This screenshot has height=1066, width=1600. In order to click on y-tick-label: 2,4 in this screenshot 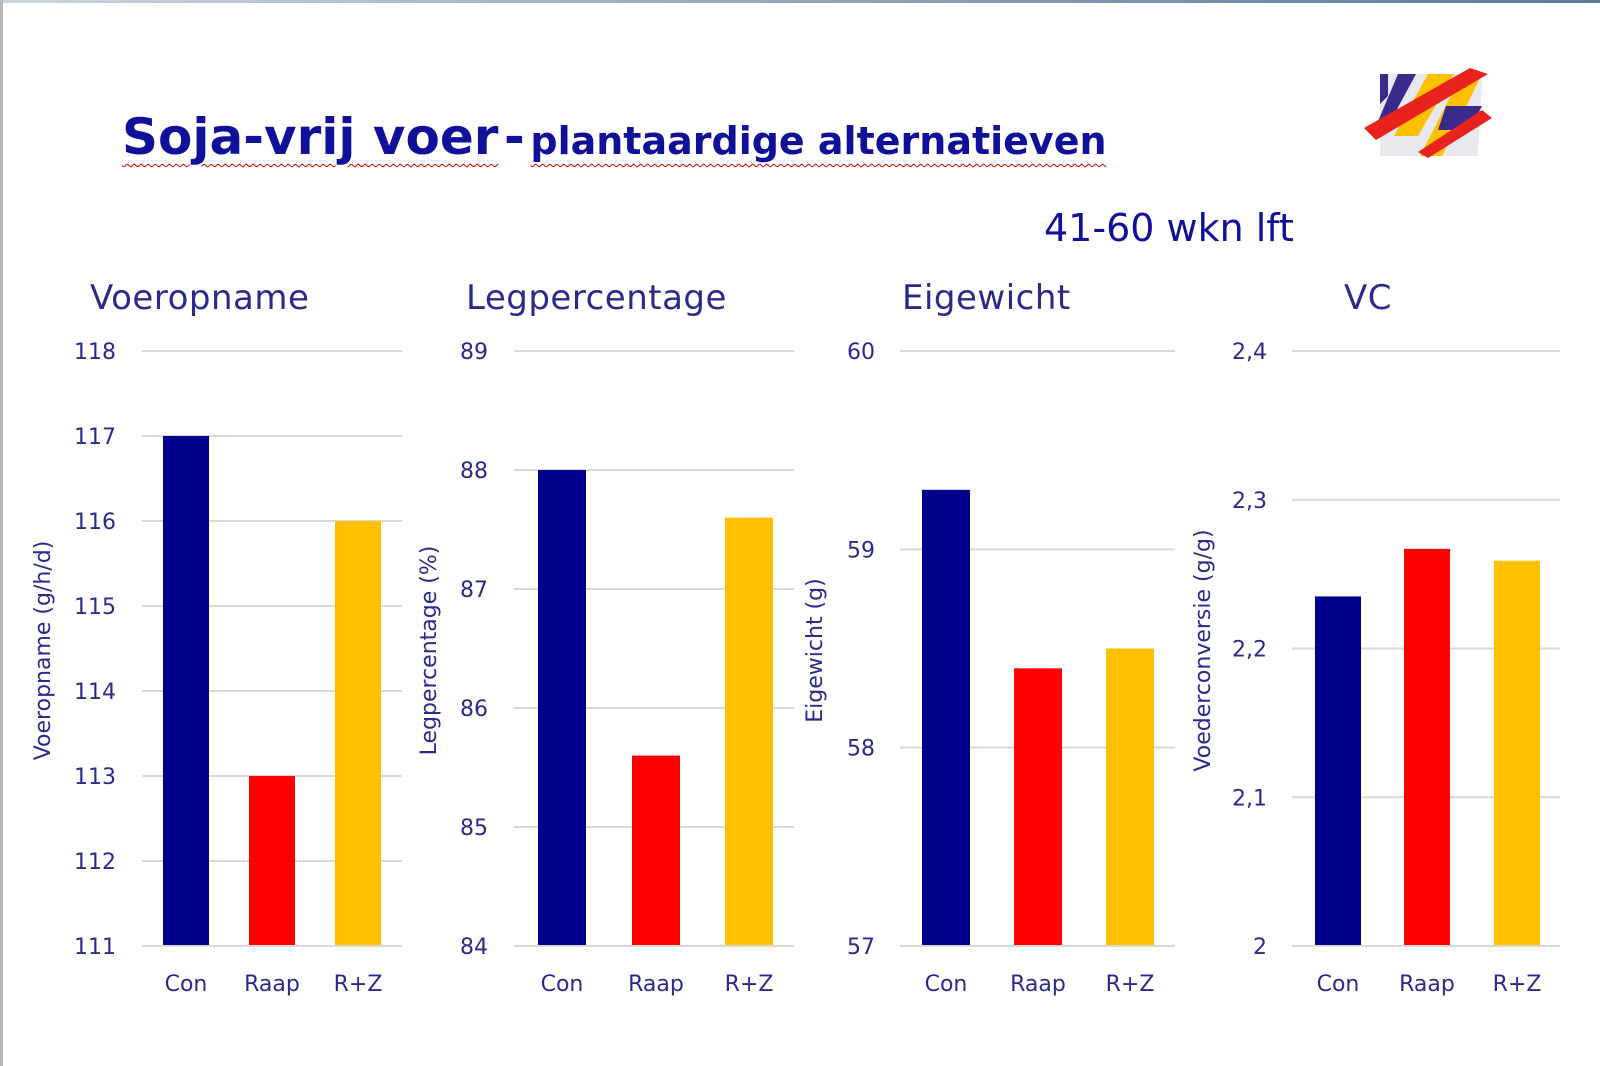, I will do `click(1249, 352)`.